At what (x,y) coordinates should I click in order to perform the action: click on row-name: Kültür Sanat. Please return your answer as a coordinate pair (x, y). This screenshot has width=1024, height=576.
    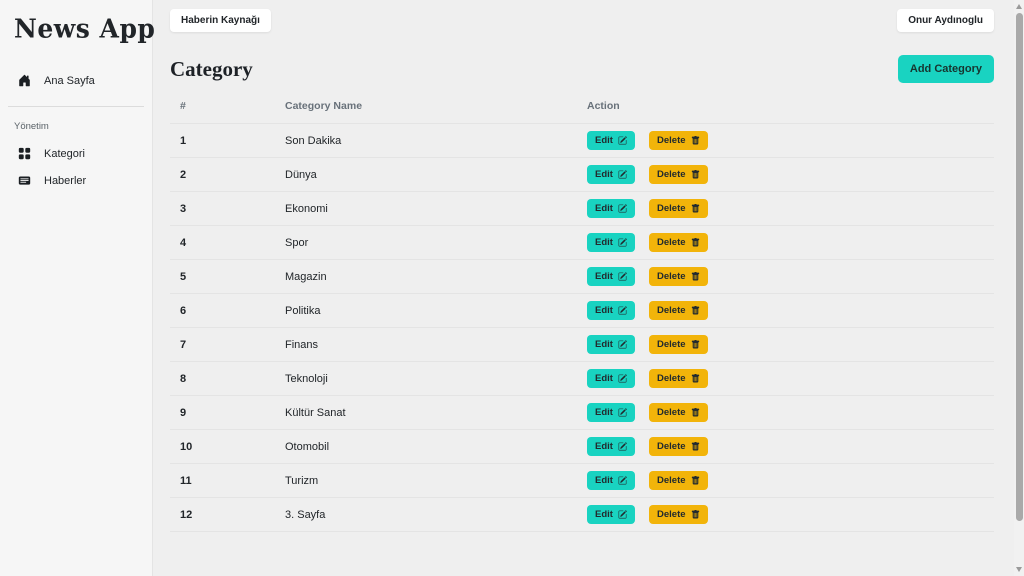
    Looking at the image, I should click on (436, 412).